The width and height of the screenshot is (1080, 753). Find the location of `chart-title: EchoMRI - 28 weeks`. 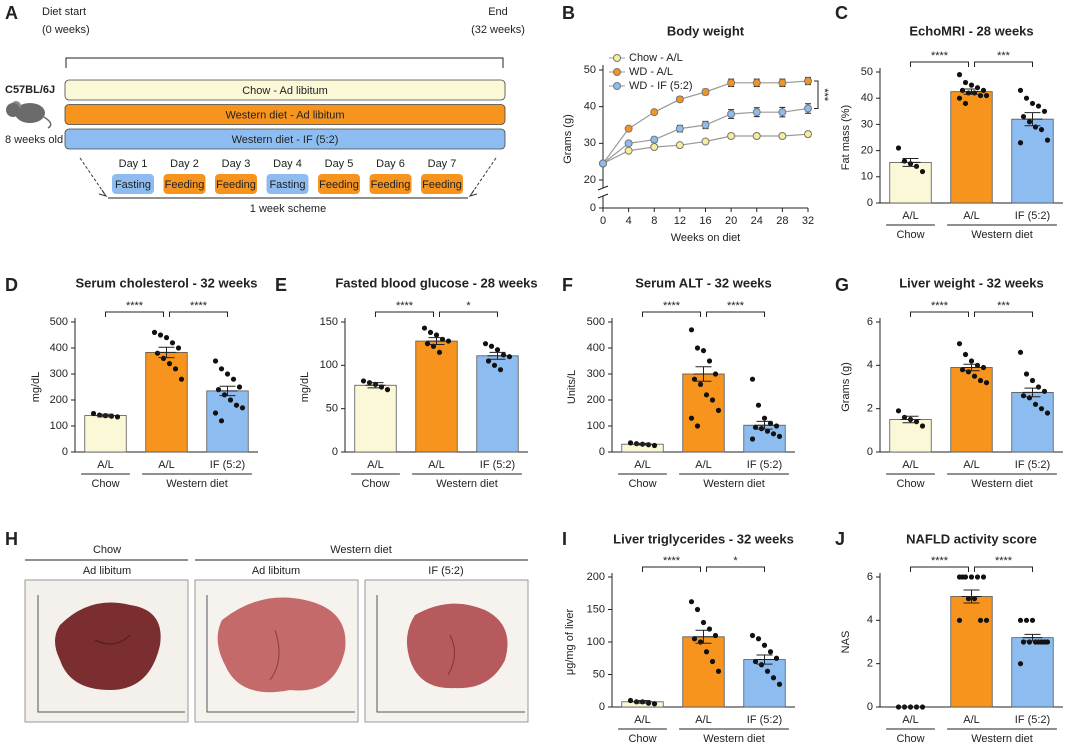

chart-title: EchoMRI - 28 weeks is located at coordinates (971, 30).